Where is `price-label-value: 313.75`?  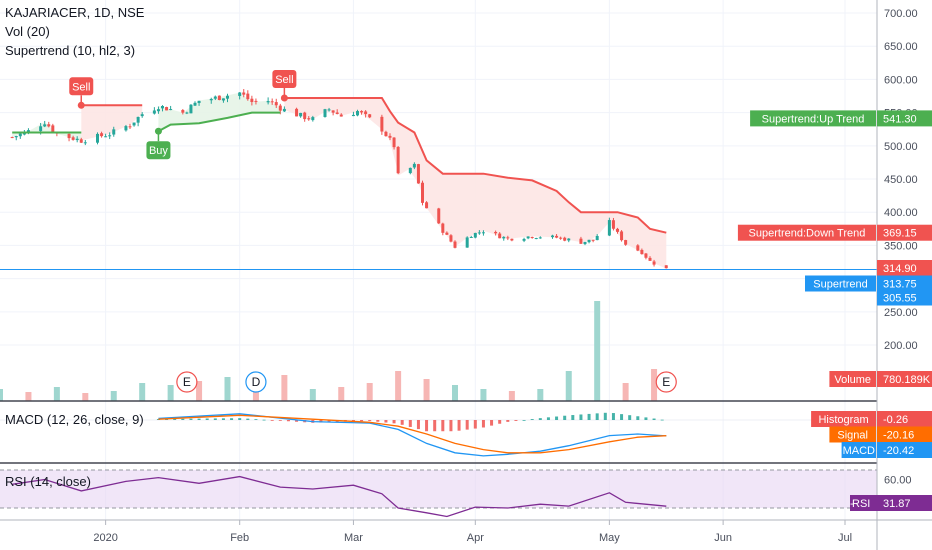
price-label-value: 313.75 is located at coordinates (900, 285).